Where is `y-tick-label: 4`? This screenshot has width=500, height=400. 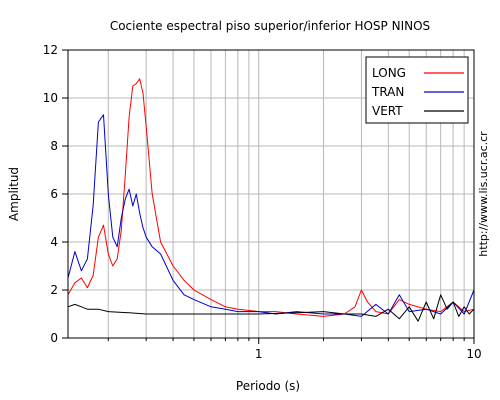
y-tick-label: 4 is located at coordinates (54, 242).